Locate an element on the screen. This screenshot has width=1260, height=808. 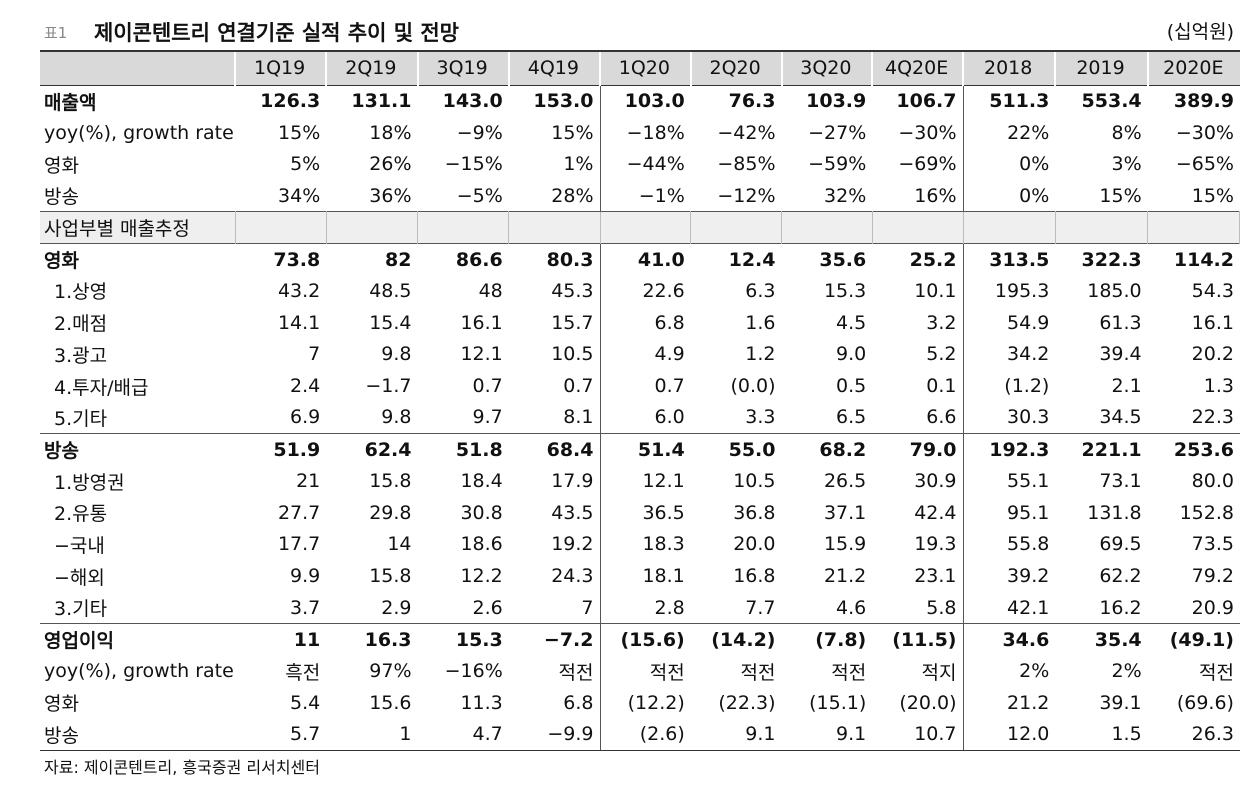
table-cell: 61.3 is located at coordinates (1120, 322).